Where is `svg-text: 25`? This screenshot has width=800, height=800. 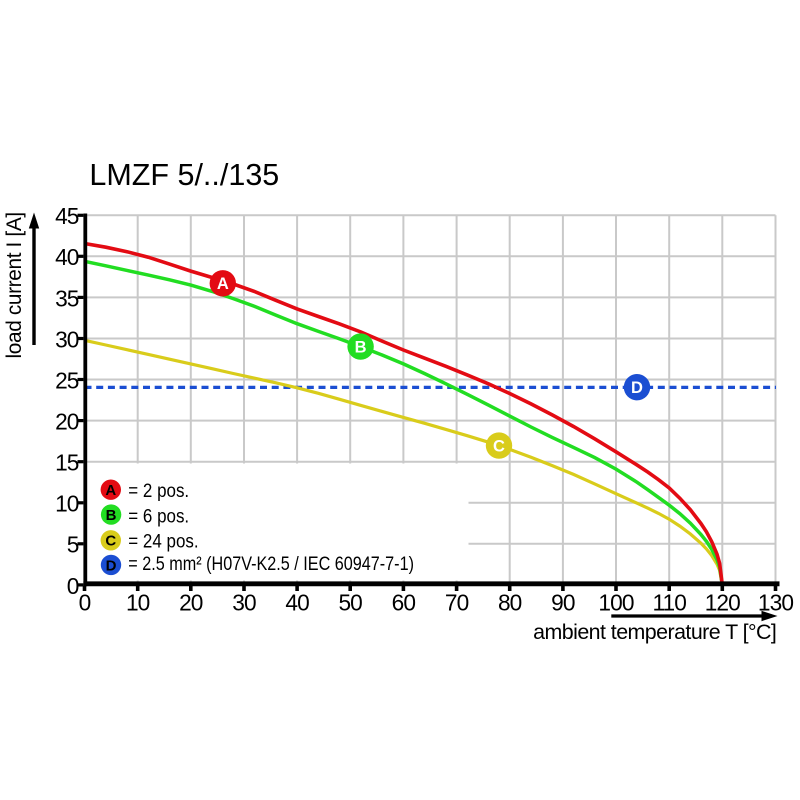 svg-text: 25 is located at coordinates (67, 380).